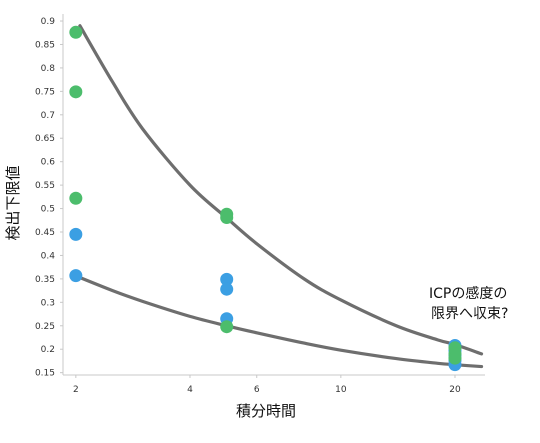 This screenshot has height=443, width=540. I want to click on x-tick-label: 2, so click(76, 390).